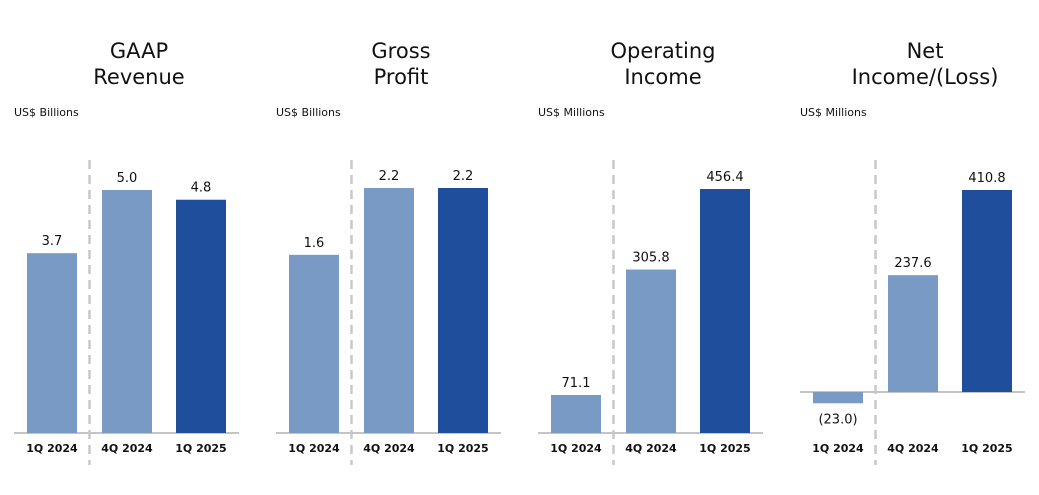  Describe the element at coordinates (724, 177) in the screenshot. I see `data-label: 456.4` at that location.